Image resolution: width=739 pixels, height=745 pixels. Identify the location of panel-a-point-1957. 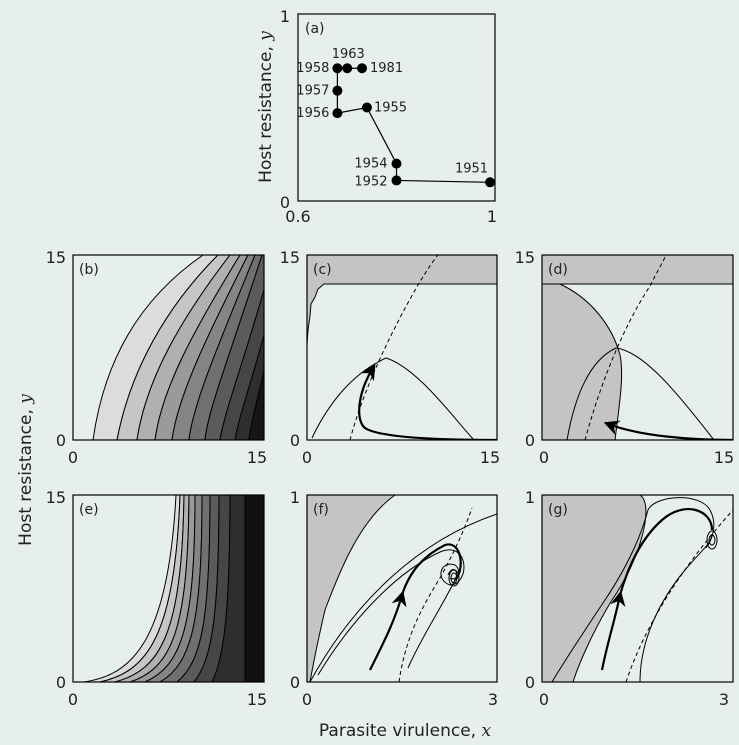
(337, 90).